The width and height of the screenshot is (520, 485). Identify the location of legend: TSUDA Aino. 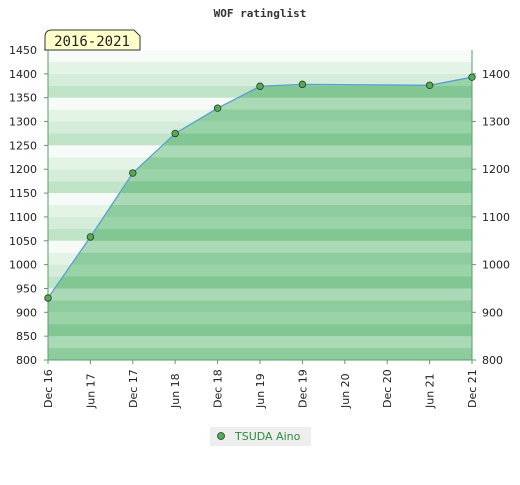
(260, 436).